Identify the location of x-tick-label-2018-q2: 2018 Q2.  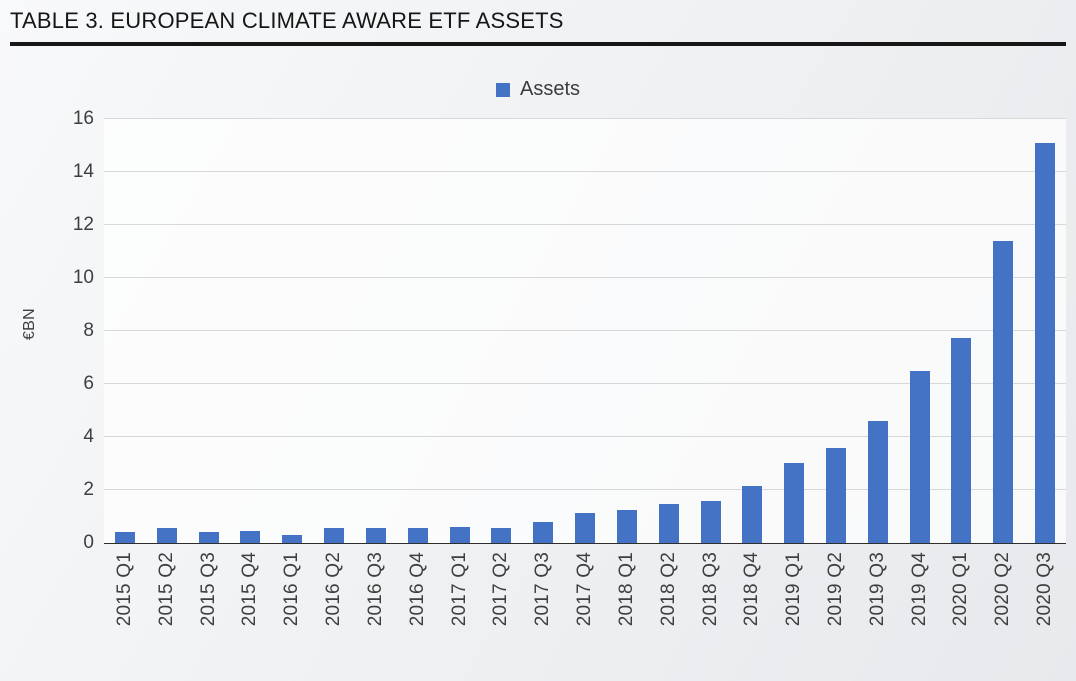
(668, 589).